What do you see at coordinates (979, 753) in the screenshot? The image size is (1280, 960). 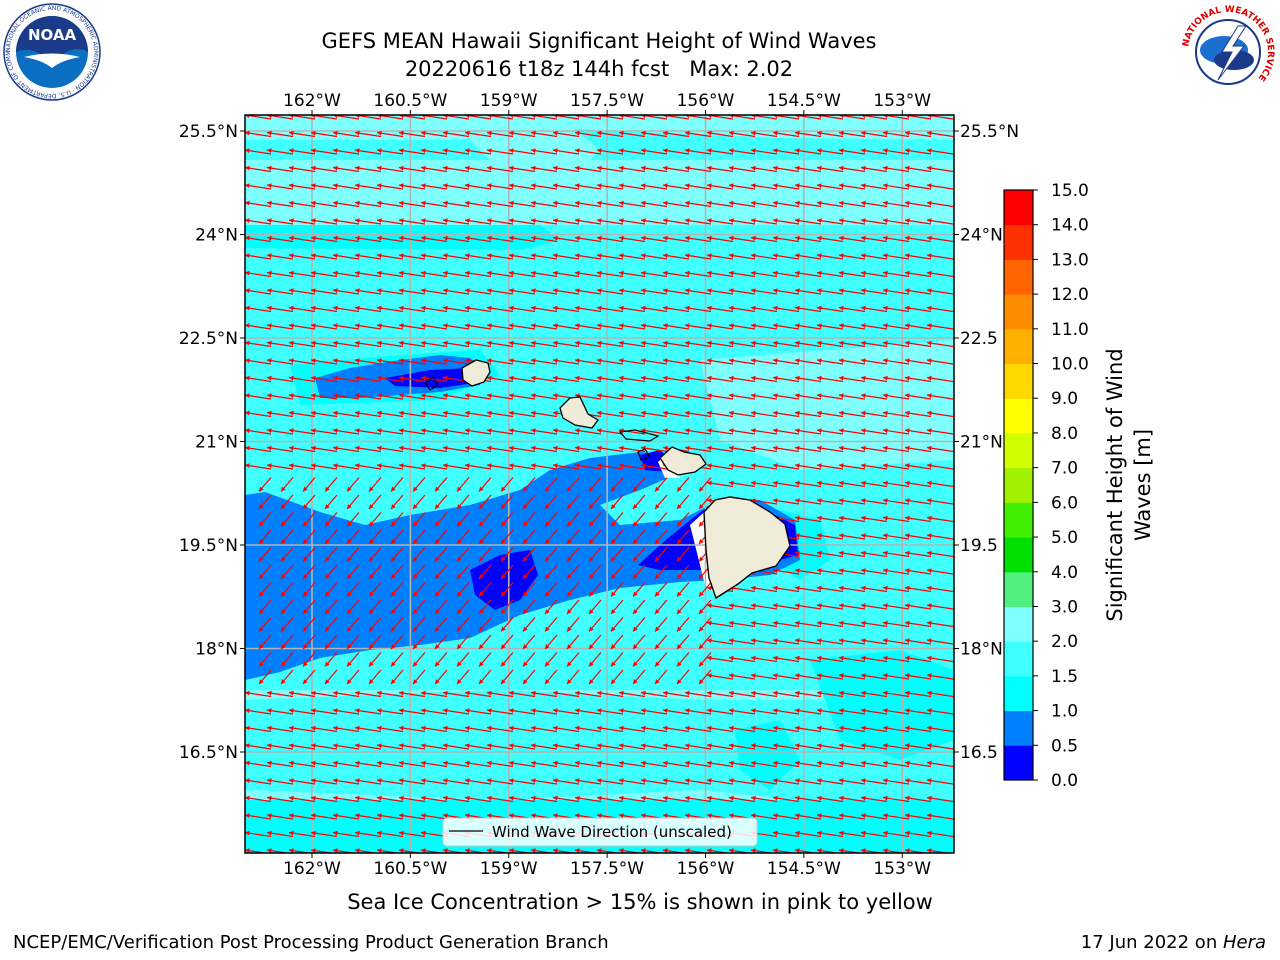 I see `lat-tick-label-right: 16.5` at bounding box center [979, 753].